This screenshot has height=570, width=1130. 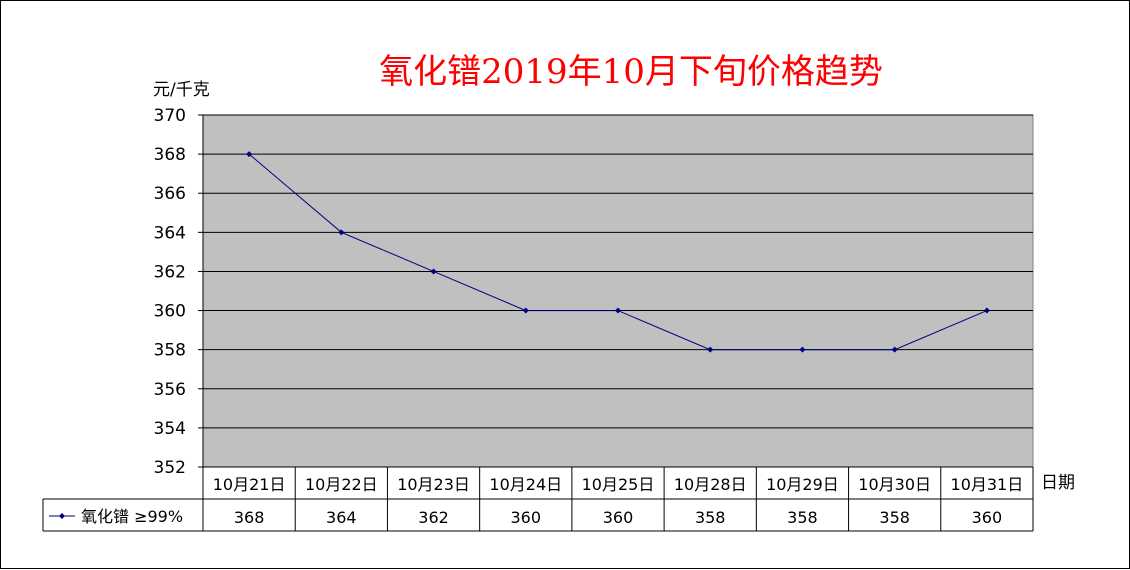 I want to click on x-tick-label: 10月28日, so click(x=710, y=484).